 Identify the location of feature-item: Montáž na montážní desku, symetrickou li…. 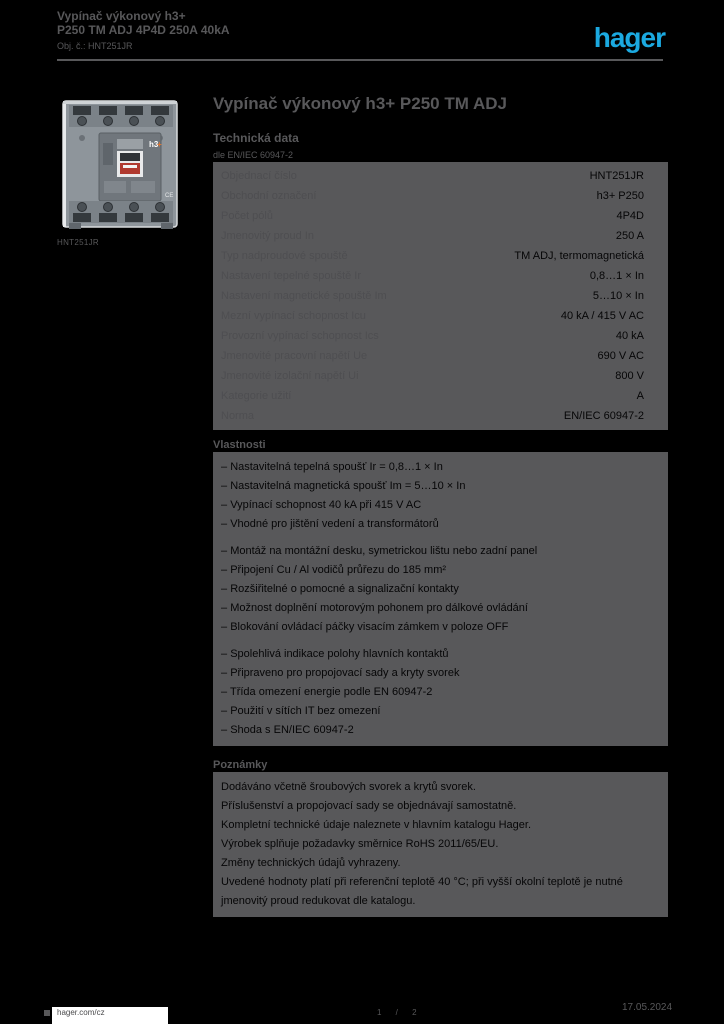
(440, 551).